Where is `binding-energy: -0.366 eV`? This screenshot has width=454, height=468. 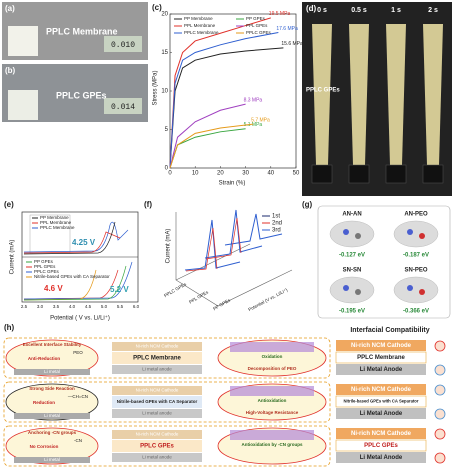 binding-energy: -0.366 eV is located at coordinates (416, 312).